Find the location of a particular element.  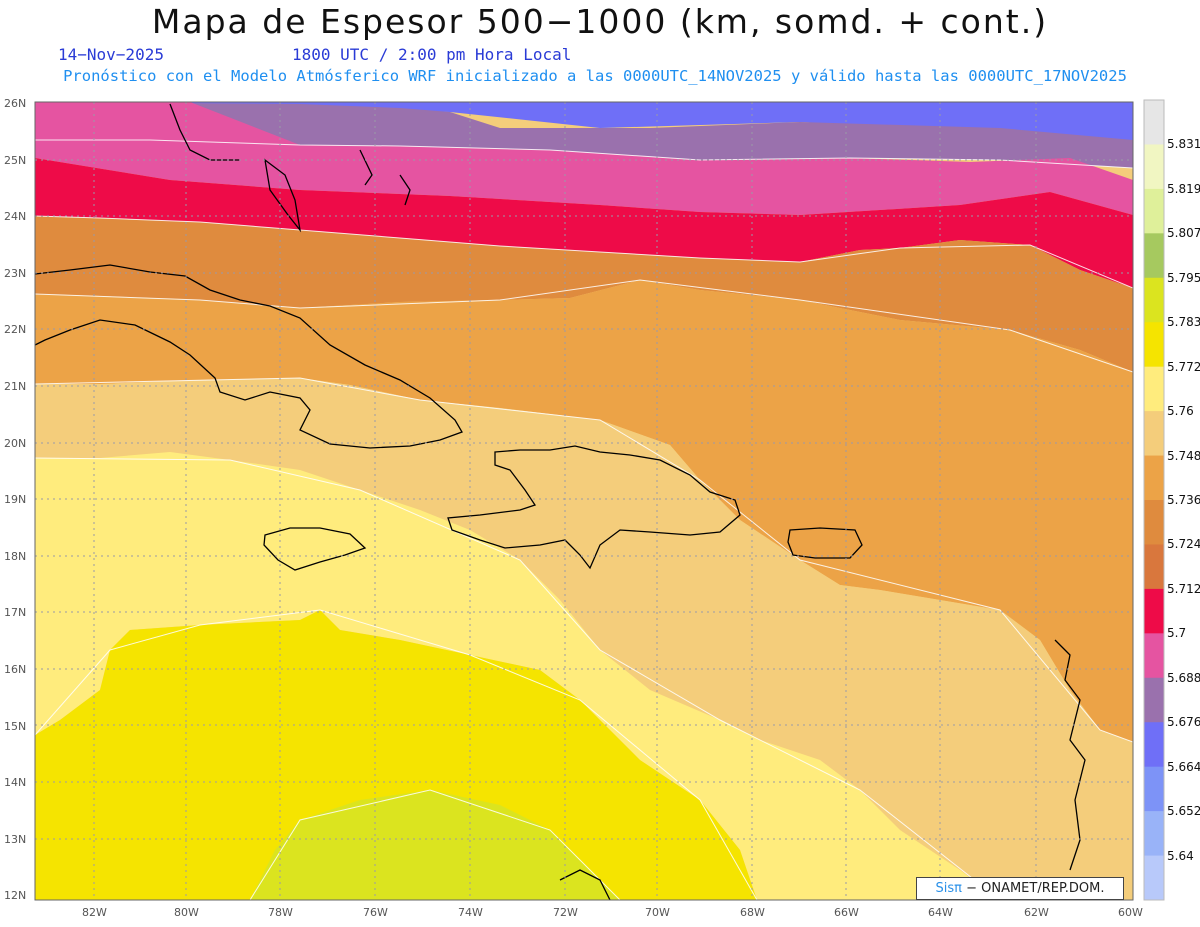

colorbar-label: 5.664 is located at coordinates (1183, 766).